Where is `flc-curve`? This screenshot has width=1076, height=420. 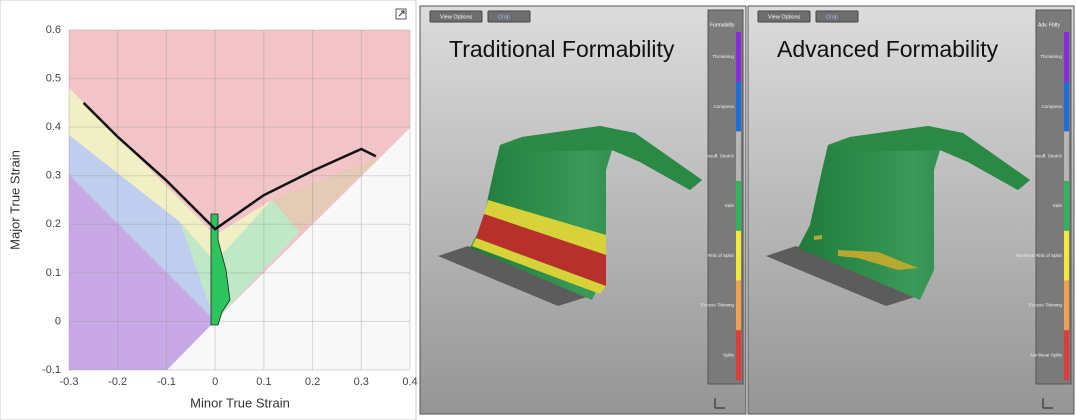
flc-curve is located at coordinates (229, 166).